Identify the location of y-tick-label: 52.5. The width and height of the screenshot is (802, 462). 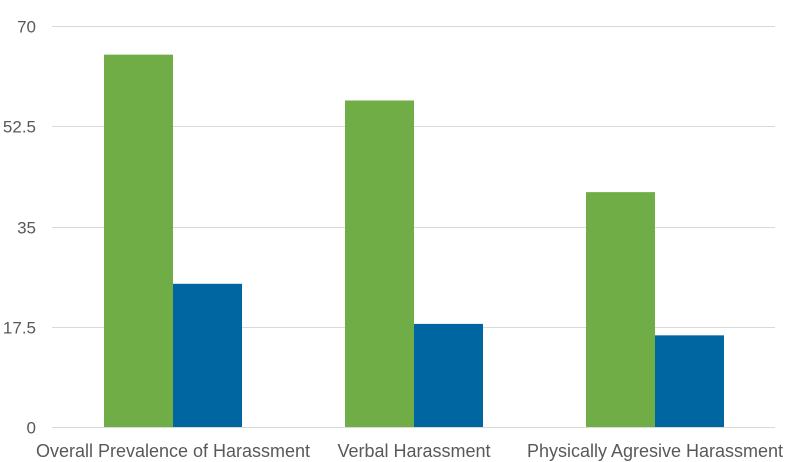
(19, 127).